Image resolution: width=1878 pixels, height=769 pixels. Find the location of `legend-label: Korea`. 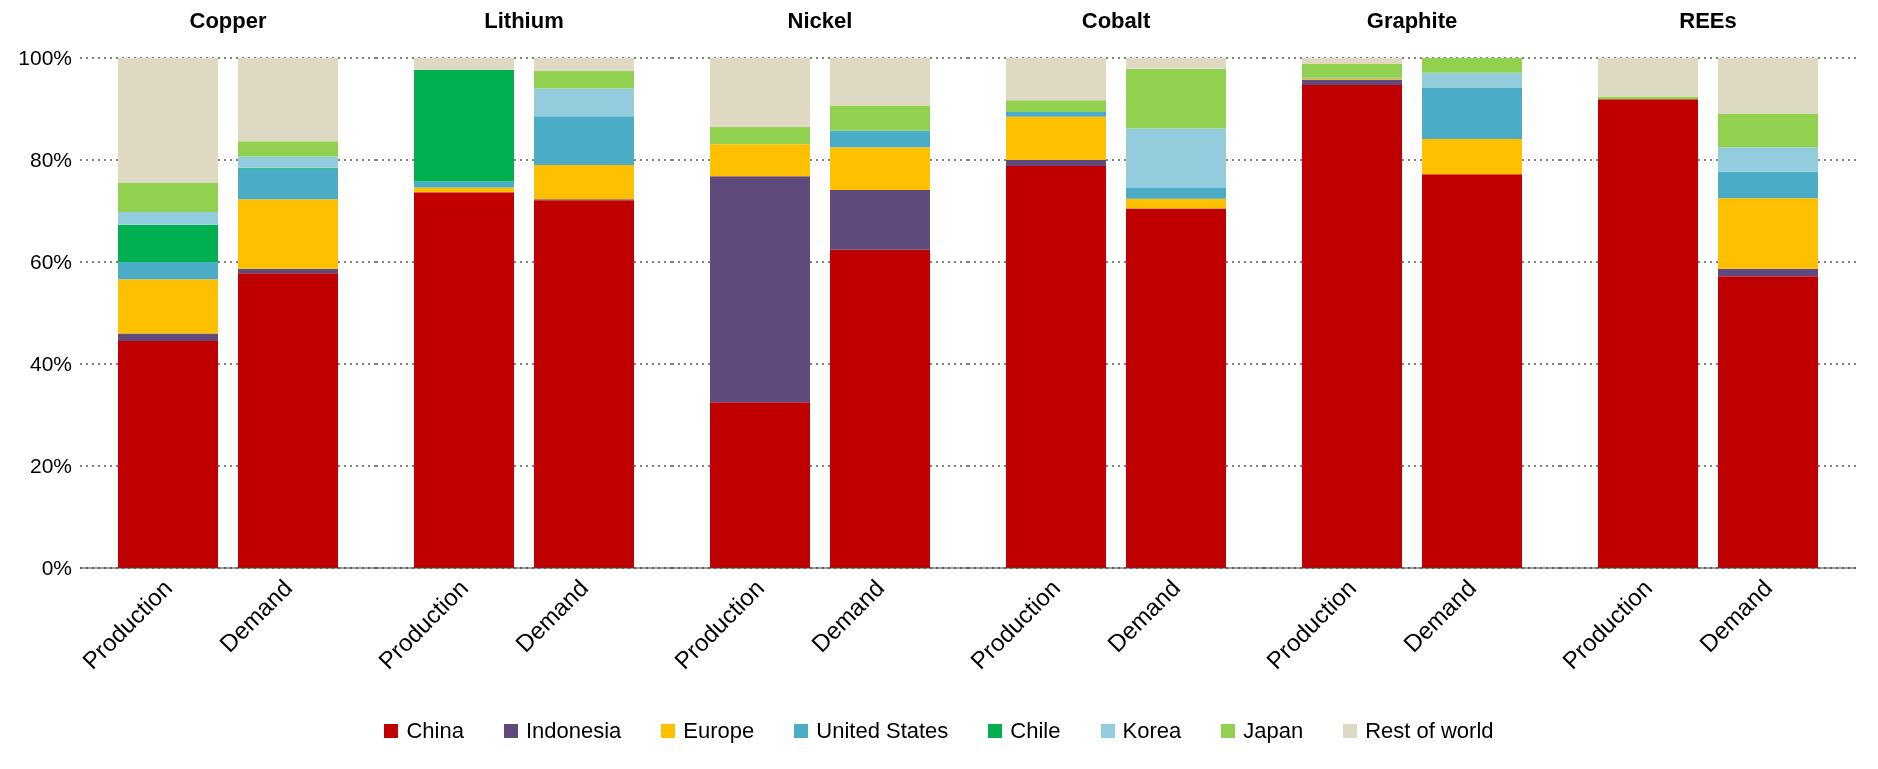

legend-label: Korea is located at coordinates (1152, 731).